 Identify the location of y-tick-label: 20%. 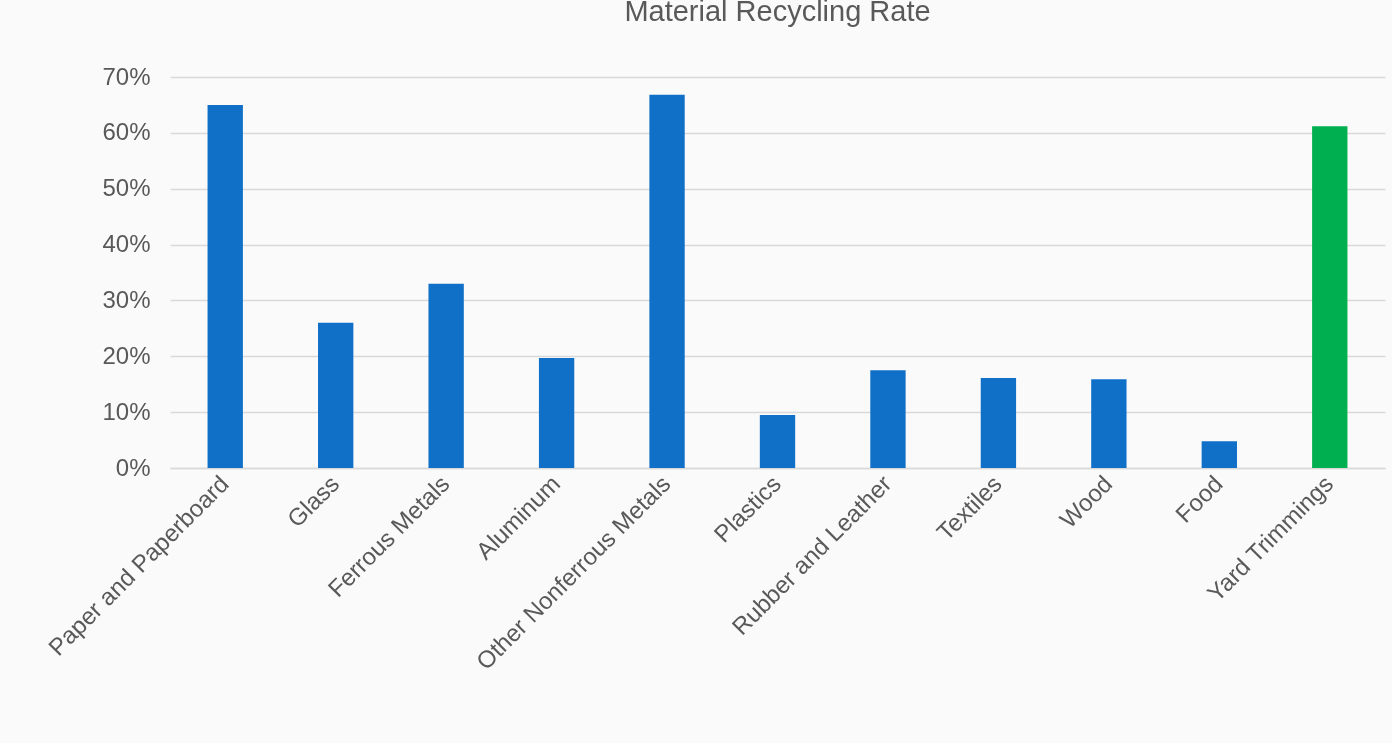
(126, 355).